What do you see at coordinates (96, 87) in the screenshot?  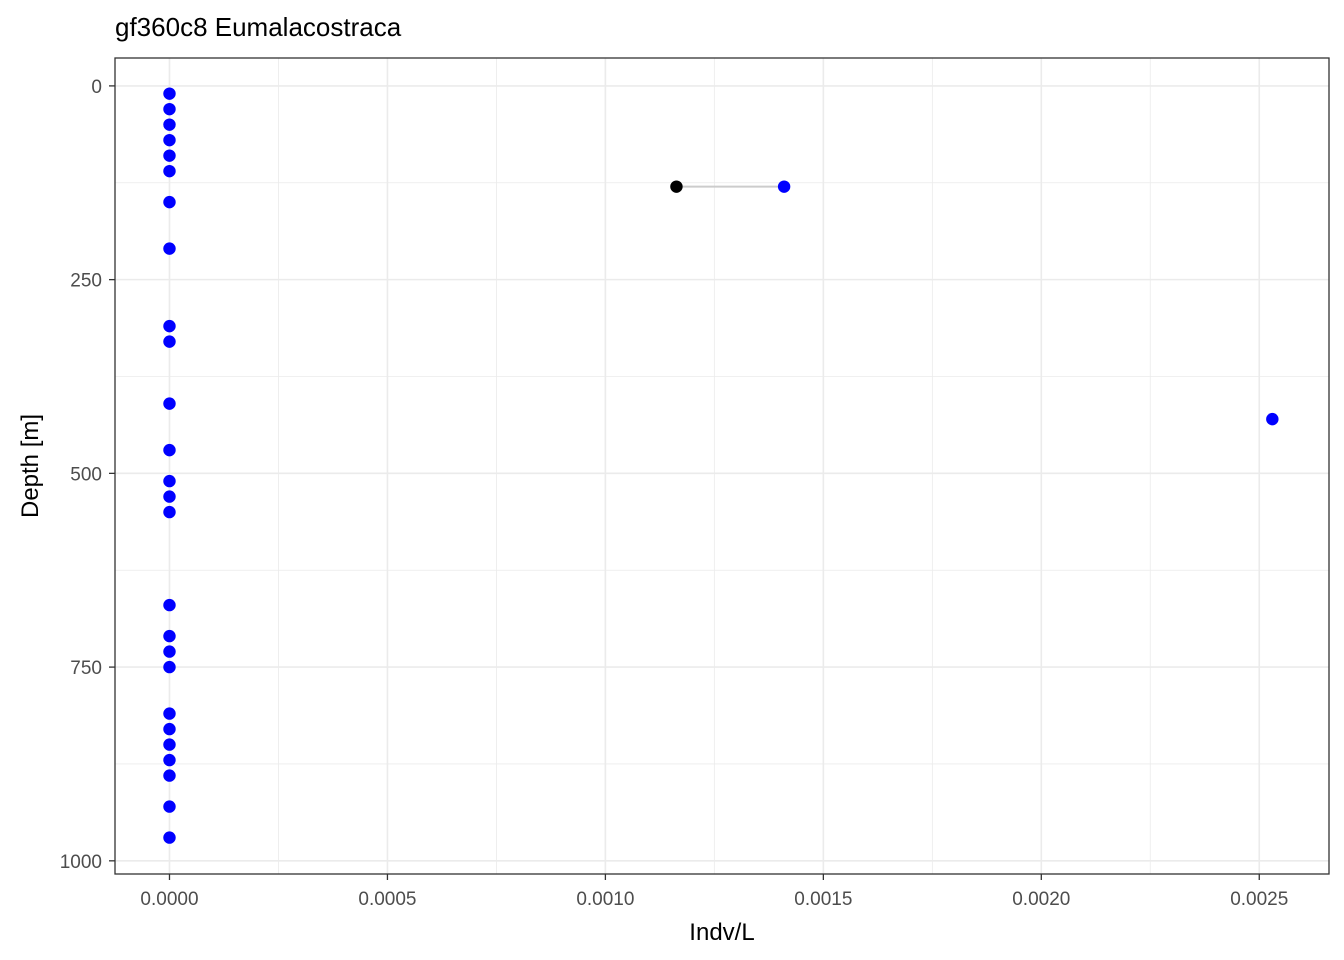 I see `y-tick-label: 0` at bounding box center [96, 87].